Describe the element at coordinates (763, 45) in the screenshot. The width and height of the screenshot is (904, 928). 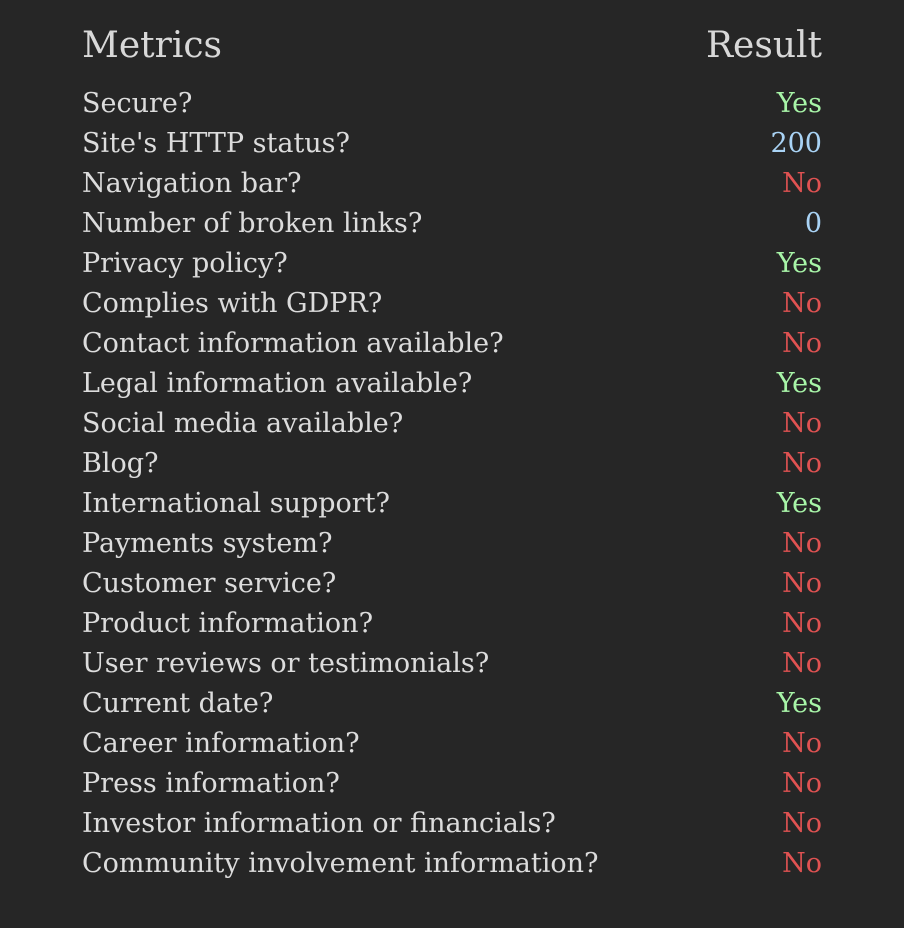
I see `result-column-header: Result` at that location.